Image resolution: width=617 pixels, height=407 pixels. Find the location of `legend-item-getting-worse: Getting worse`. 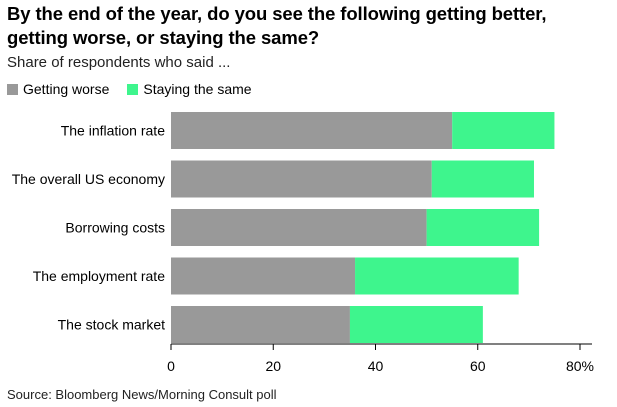

legend-item-getting-worse: Getting worse is located at coordinates (58, 89).